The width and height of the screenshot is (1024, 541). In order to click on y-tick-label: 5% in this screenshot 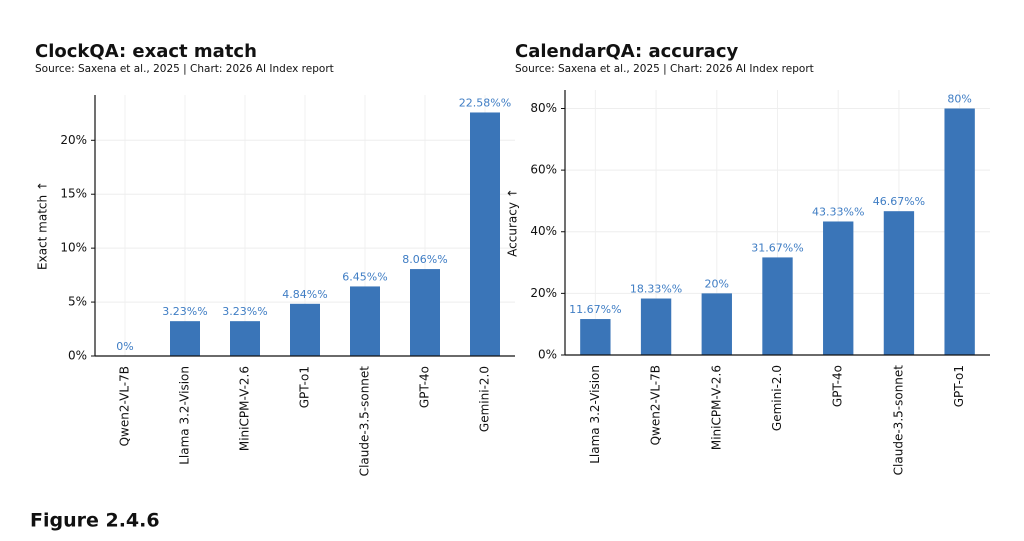, I will do `click(77, 302)`.